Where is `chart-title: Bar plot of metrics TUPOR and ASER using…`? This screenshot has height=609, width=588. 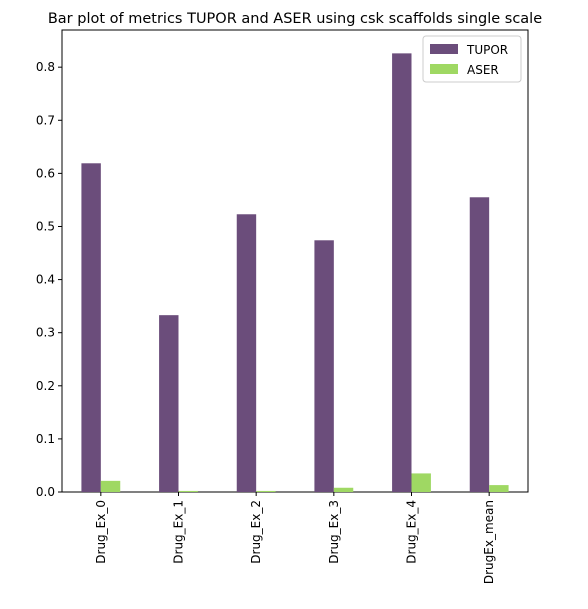
chart-title: Bar plot of metrics TUPOR and ASER using… is located at coordinates (295, 19).